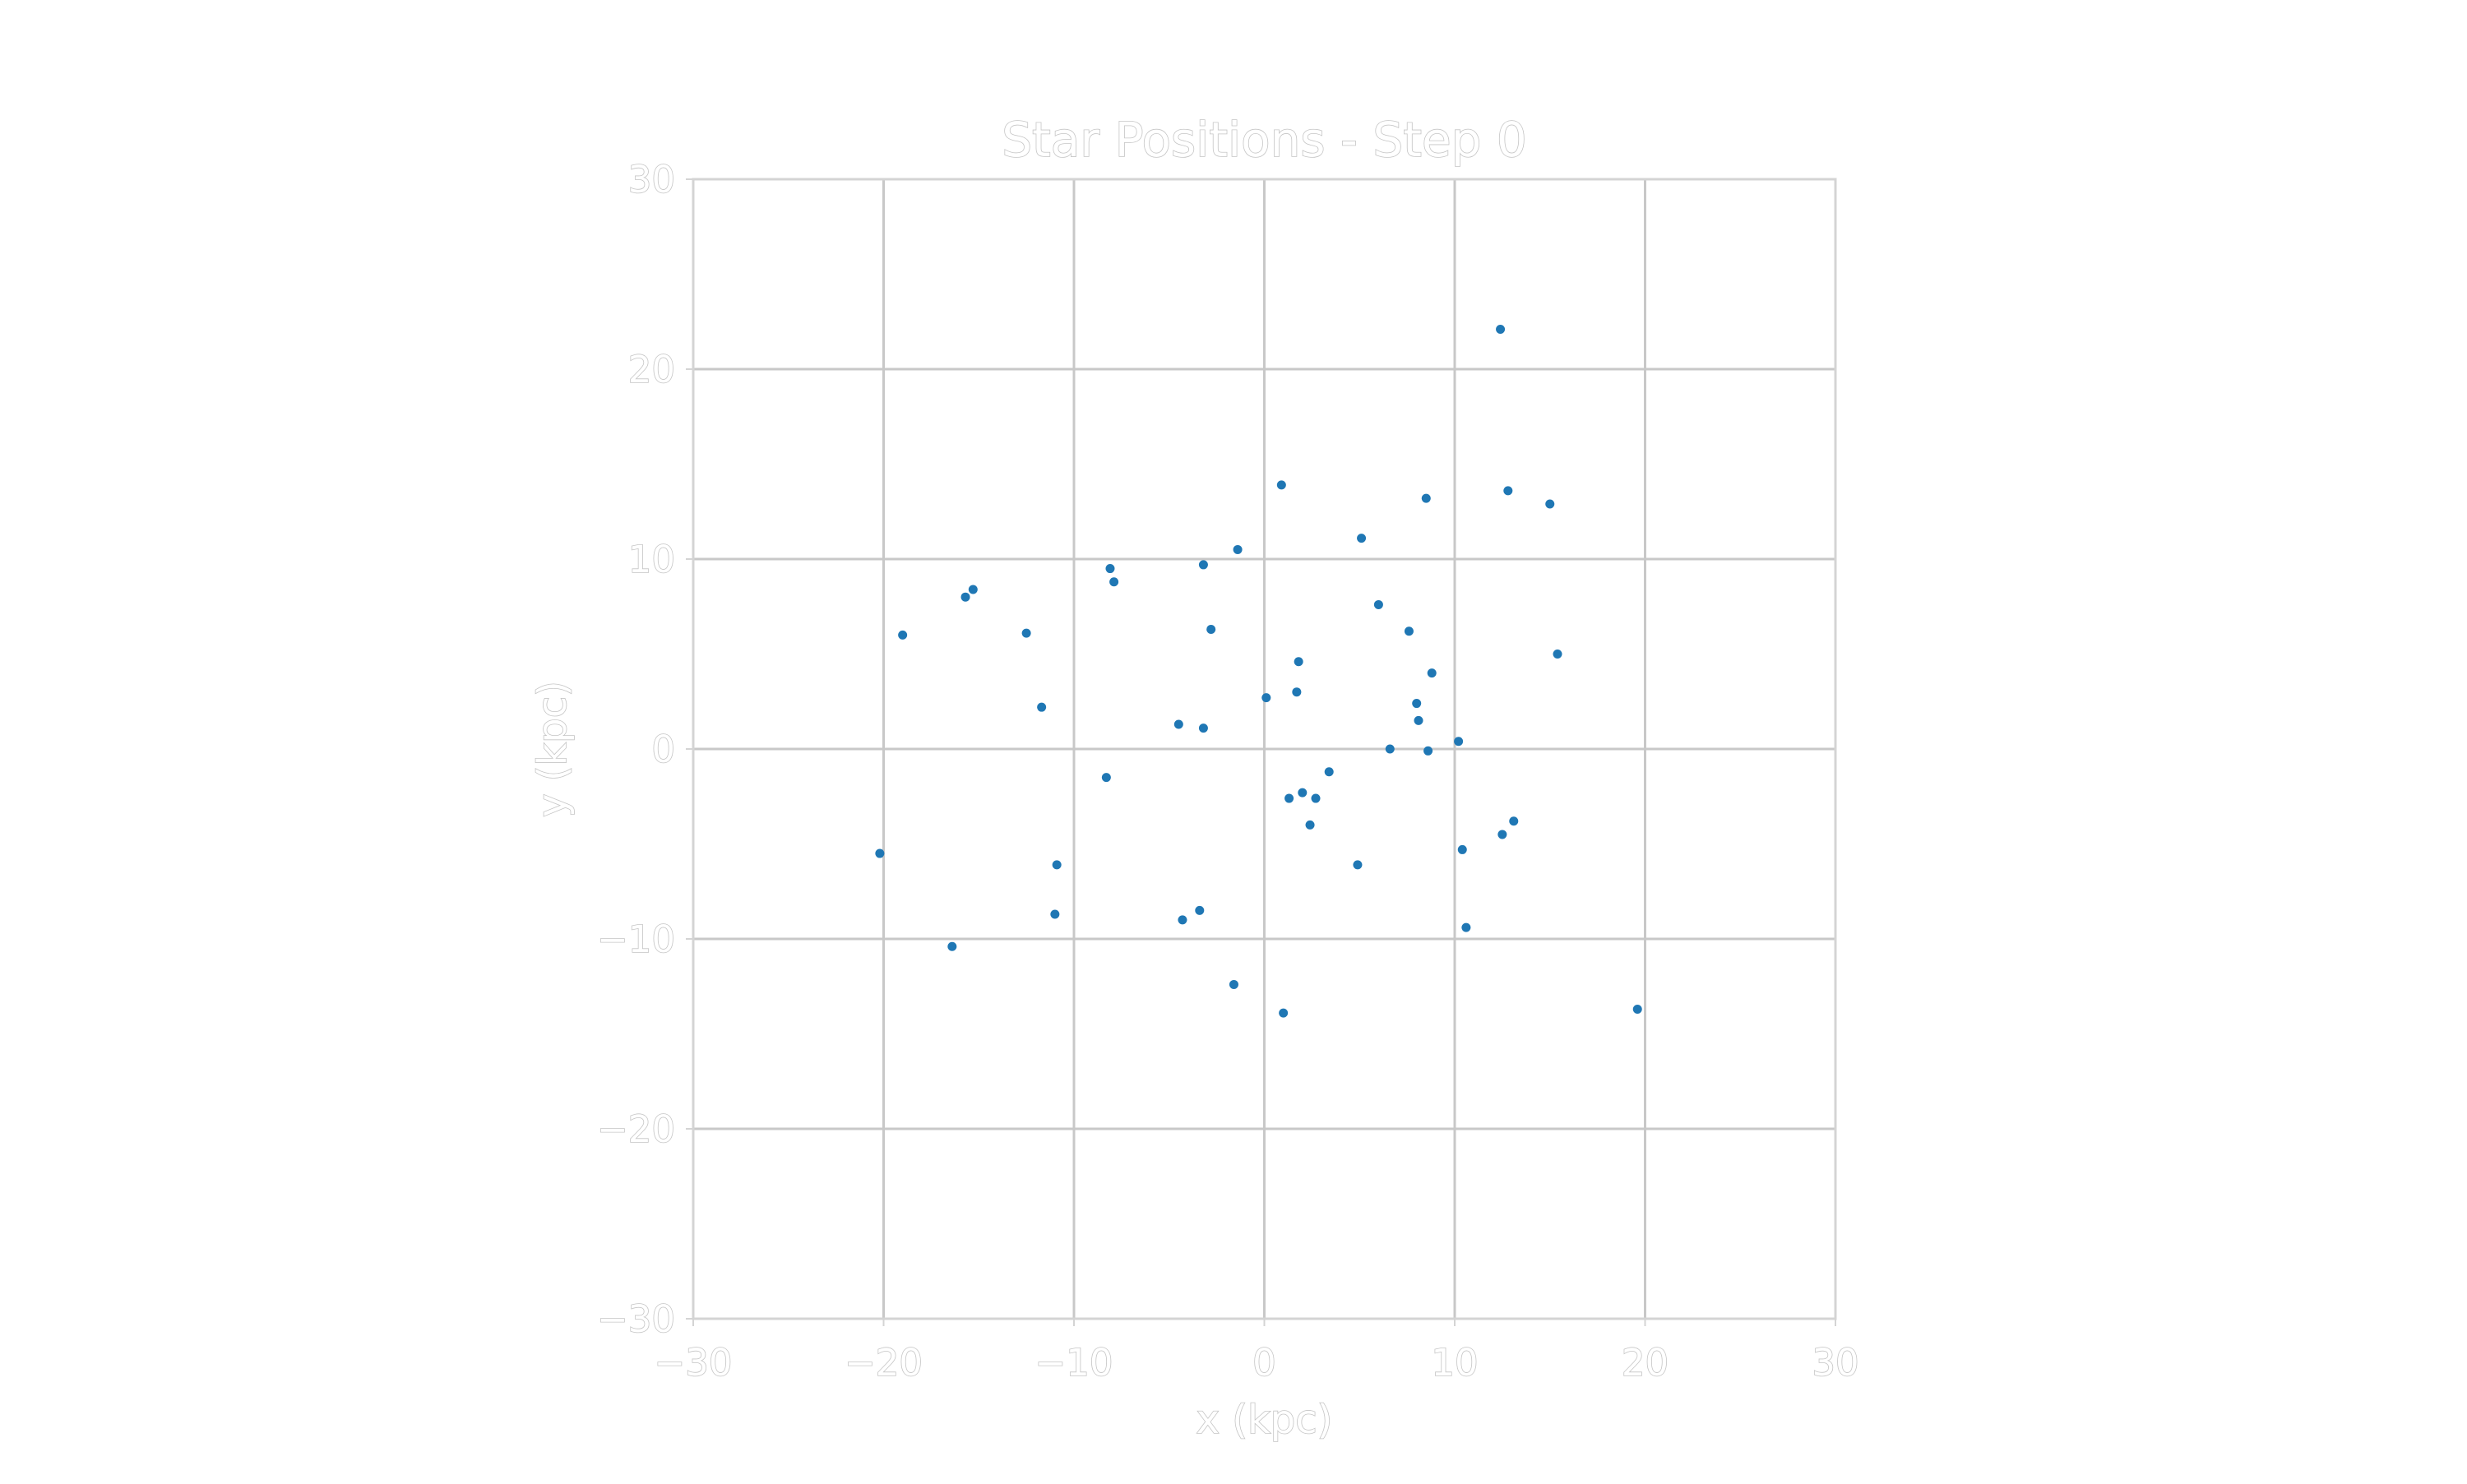 The height and width of the screenshot is (1484, 2467). I want to click on x-tick-label: −20, so click(884, 1363).